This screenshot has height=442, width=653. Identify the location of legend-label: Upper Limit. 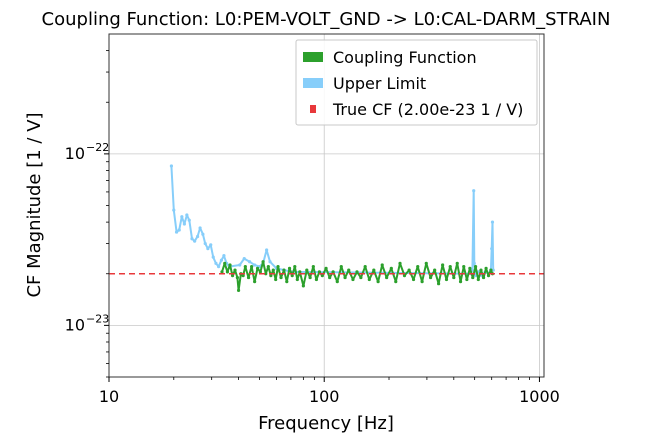
(379, 83).